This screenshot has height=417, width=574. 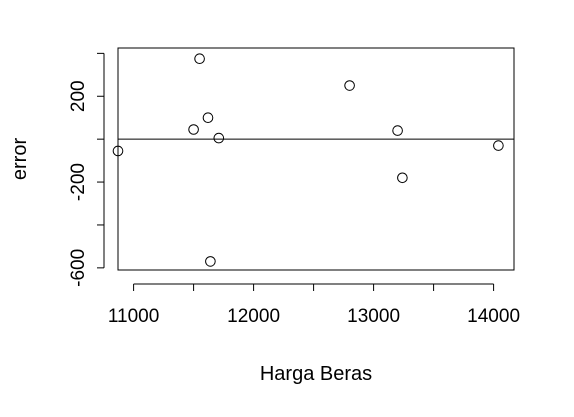 I want to click on x-tick-label: 13000, so click(x=373, y=316).